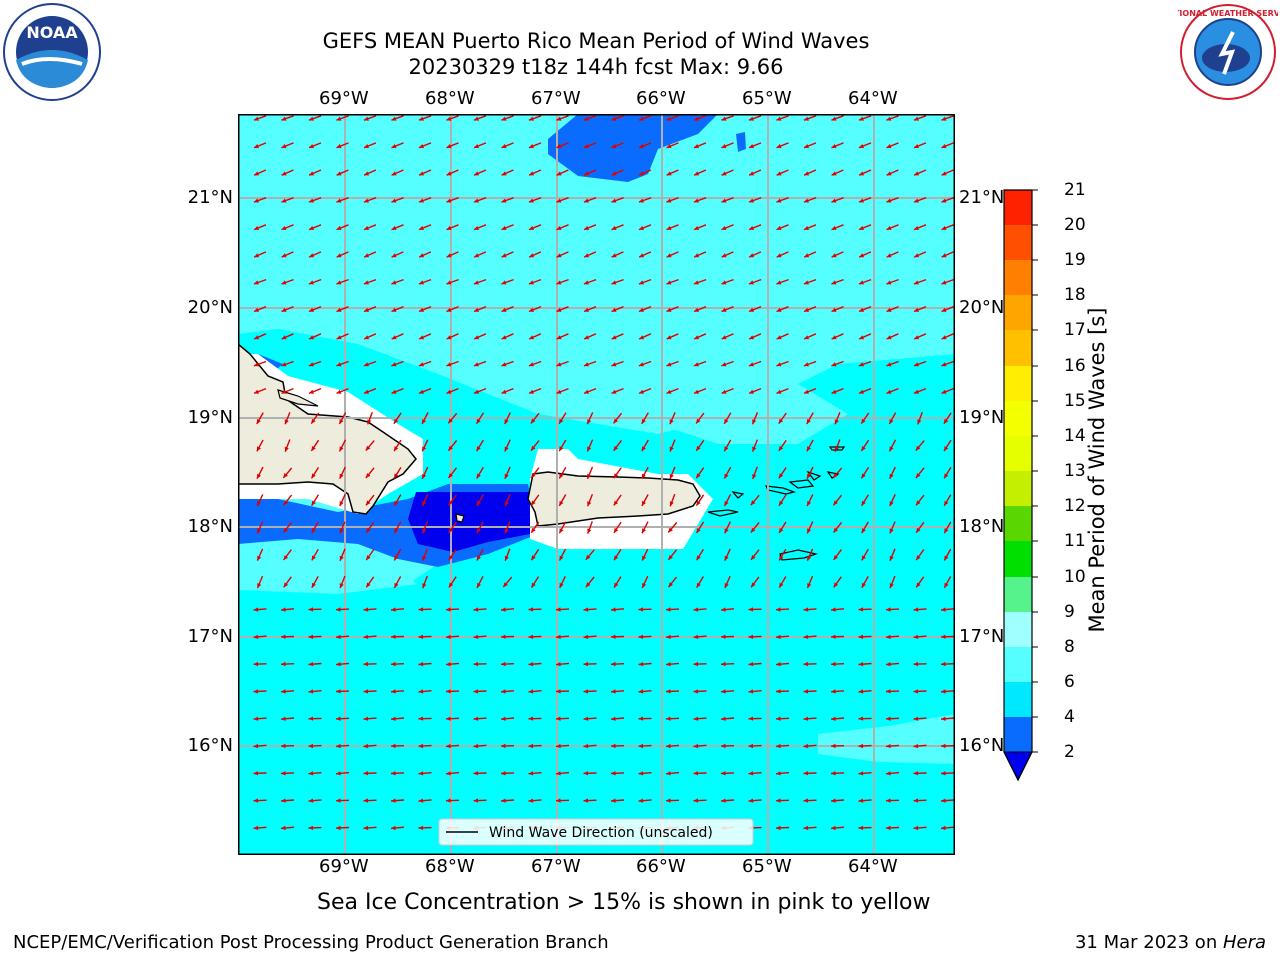 The image size is (1280, 960). Describe the element at coordinates (837, 448) in the screenshot. I see `anegada` at that location.